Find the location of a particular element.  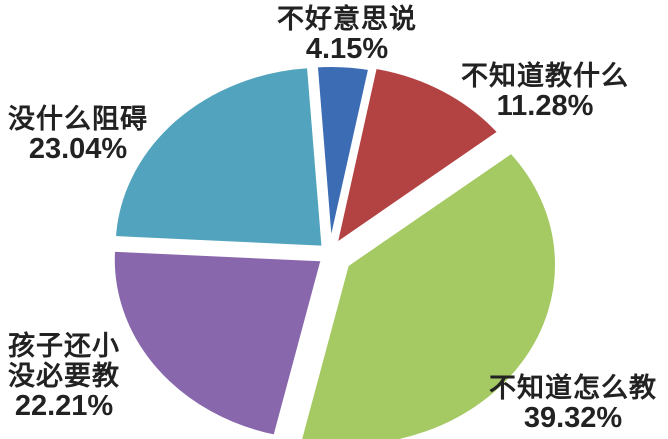

slice-label-text: 没必要教 is located at coordinates (64, 376).